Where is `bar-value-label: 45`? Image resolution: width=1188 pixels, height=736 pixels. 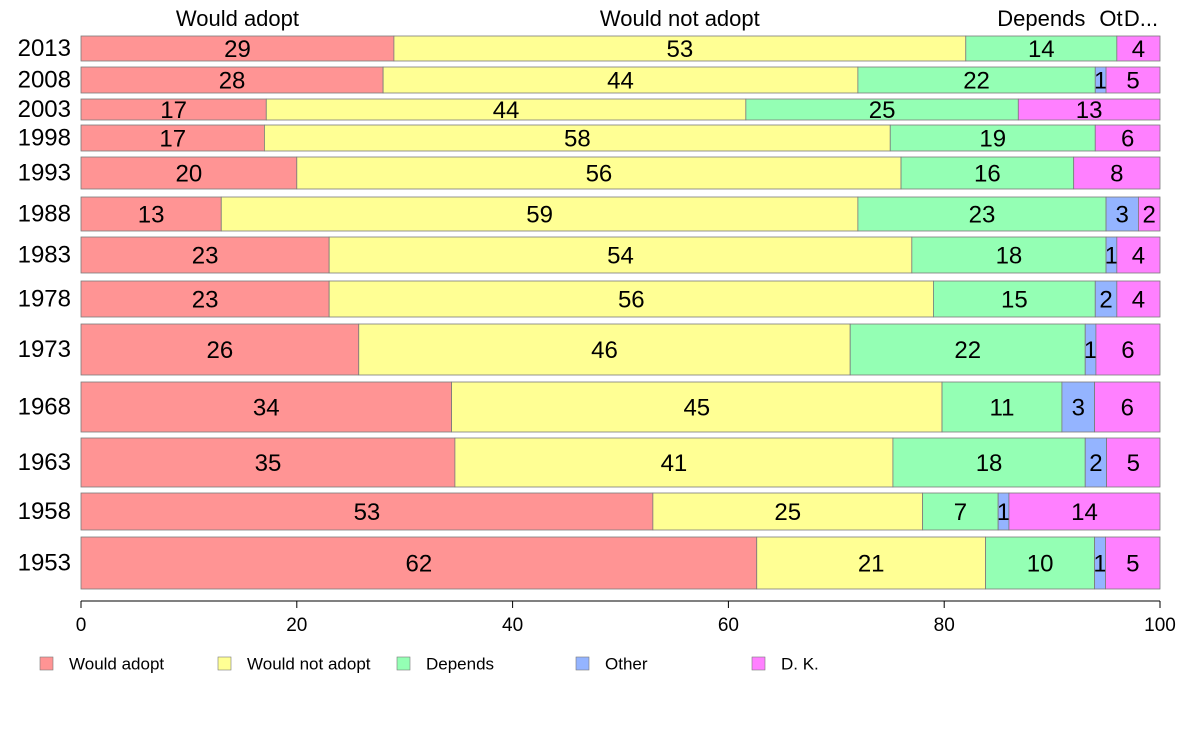 bar-value-label: 45 is located at coordinates (696, 408).